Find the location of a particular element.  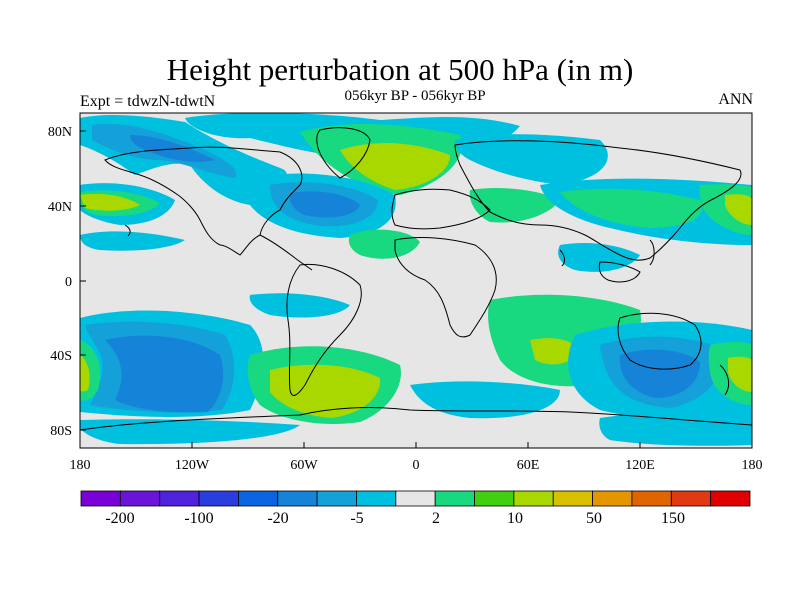

colorbar-label: -20 is located at coordinates (277, 518).